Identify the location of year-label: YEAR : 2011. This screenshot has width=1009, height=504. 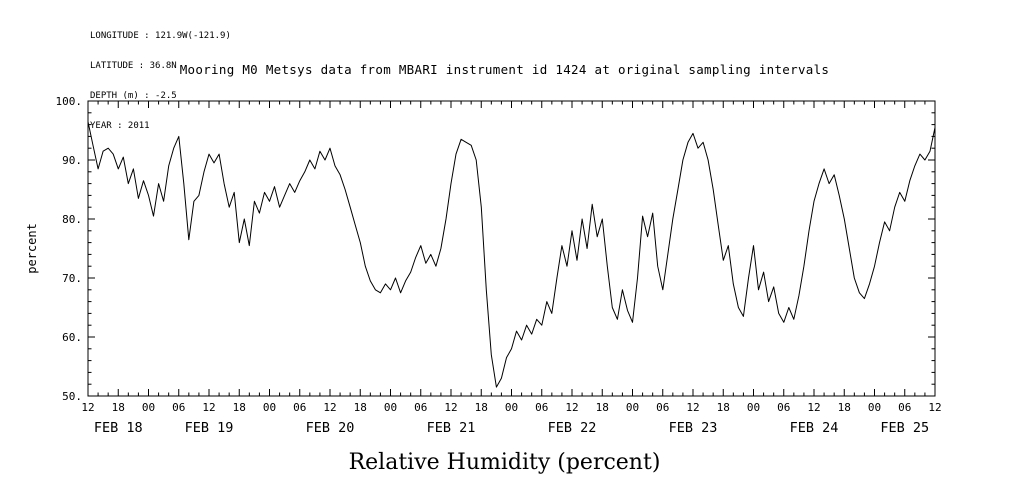
(120, 126).